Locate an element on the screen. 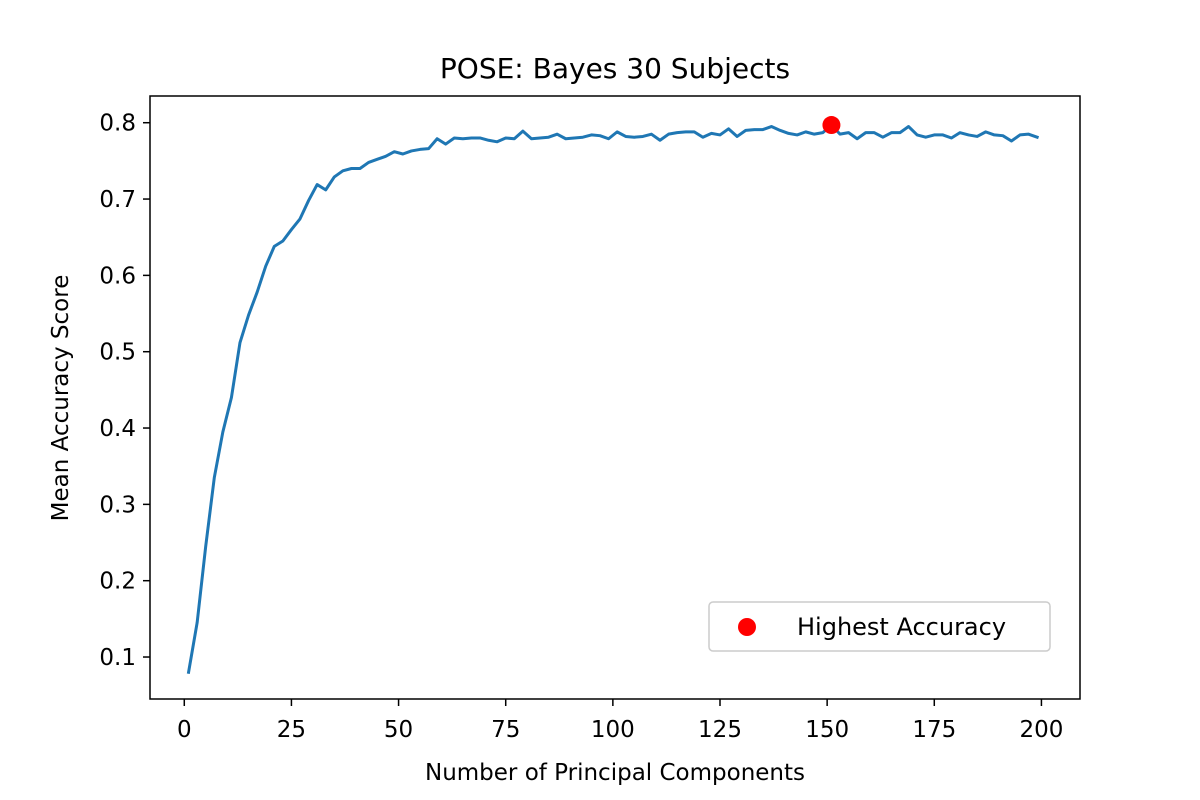  y-axis-label: Mean Accuracy Score is located at coordinates (61, 398).